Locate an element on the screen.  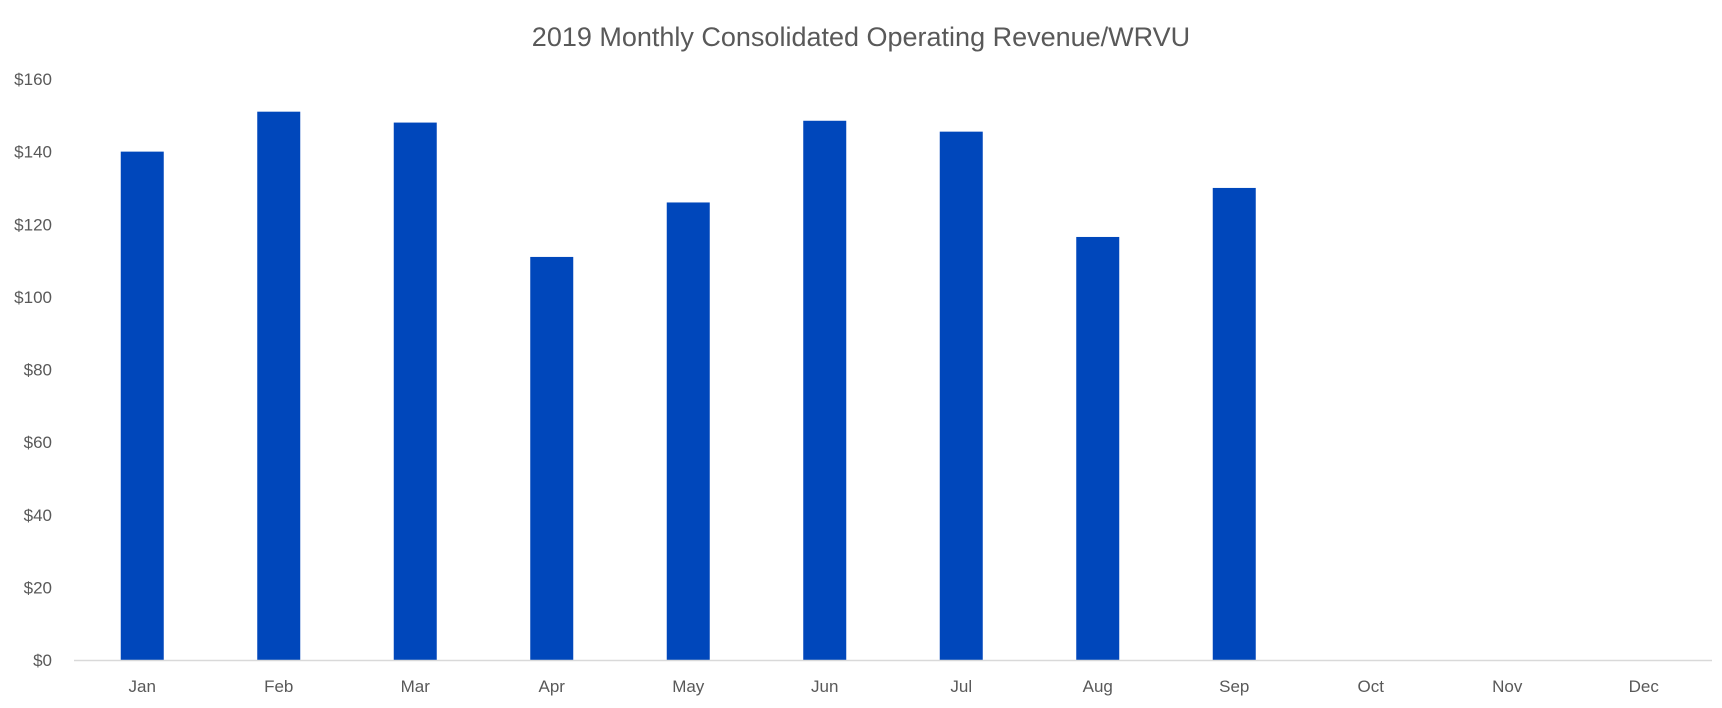
bar-may is located at coordinates (688, 431).